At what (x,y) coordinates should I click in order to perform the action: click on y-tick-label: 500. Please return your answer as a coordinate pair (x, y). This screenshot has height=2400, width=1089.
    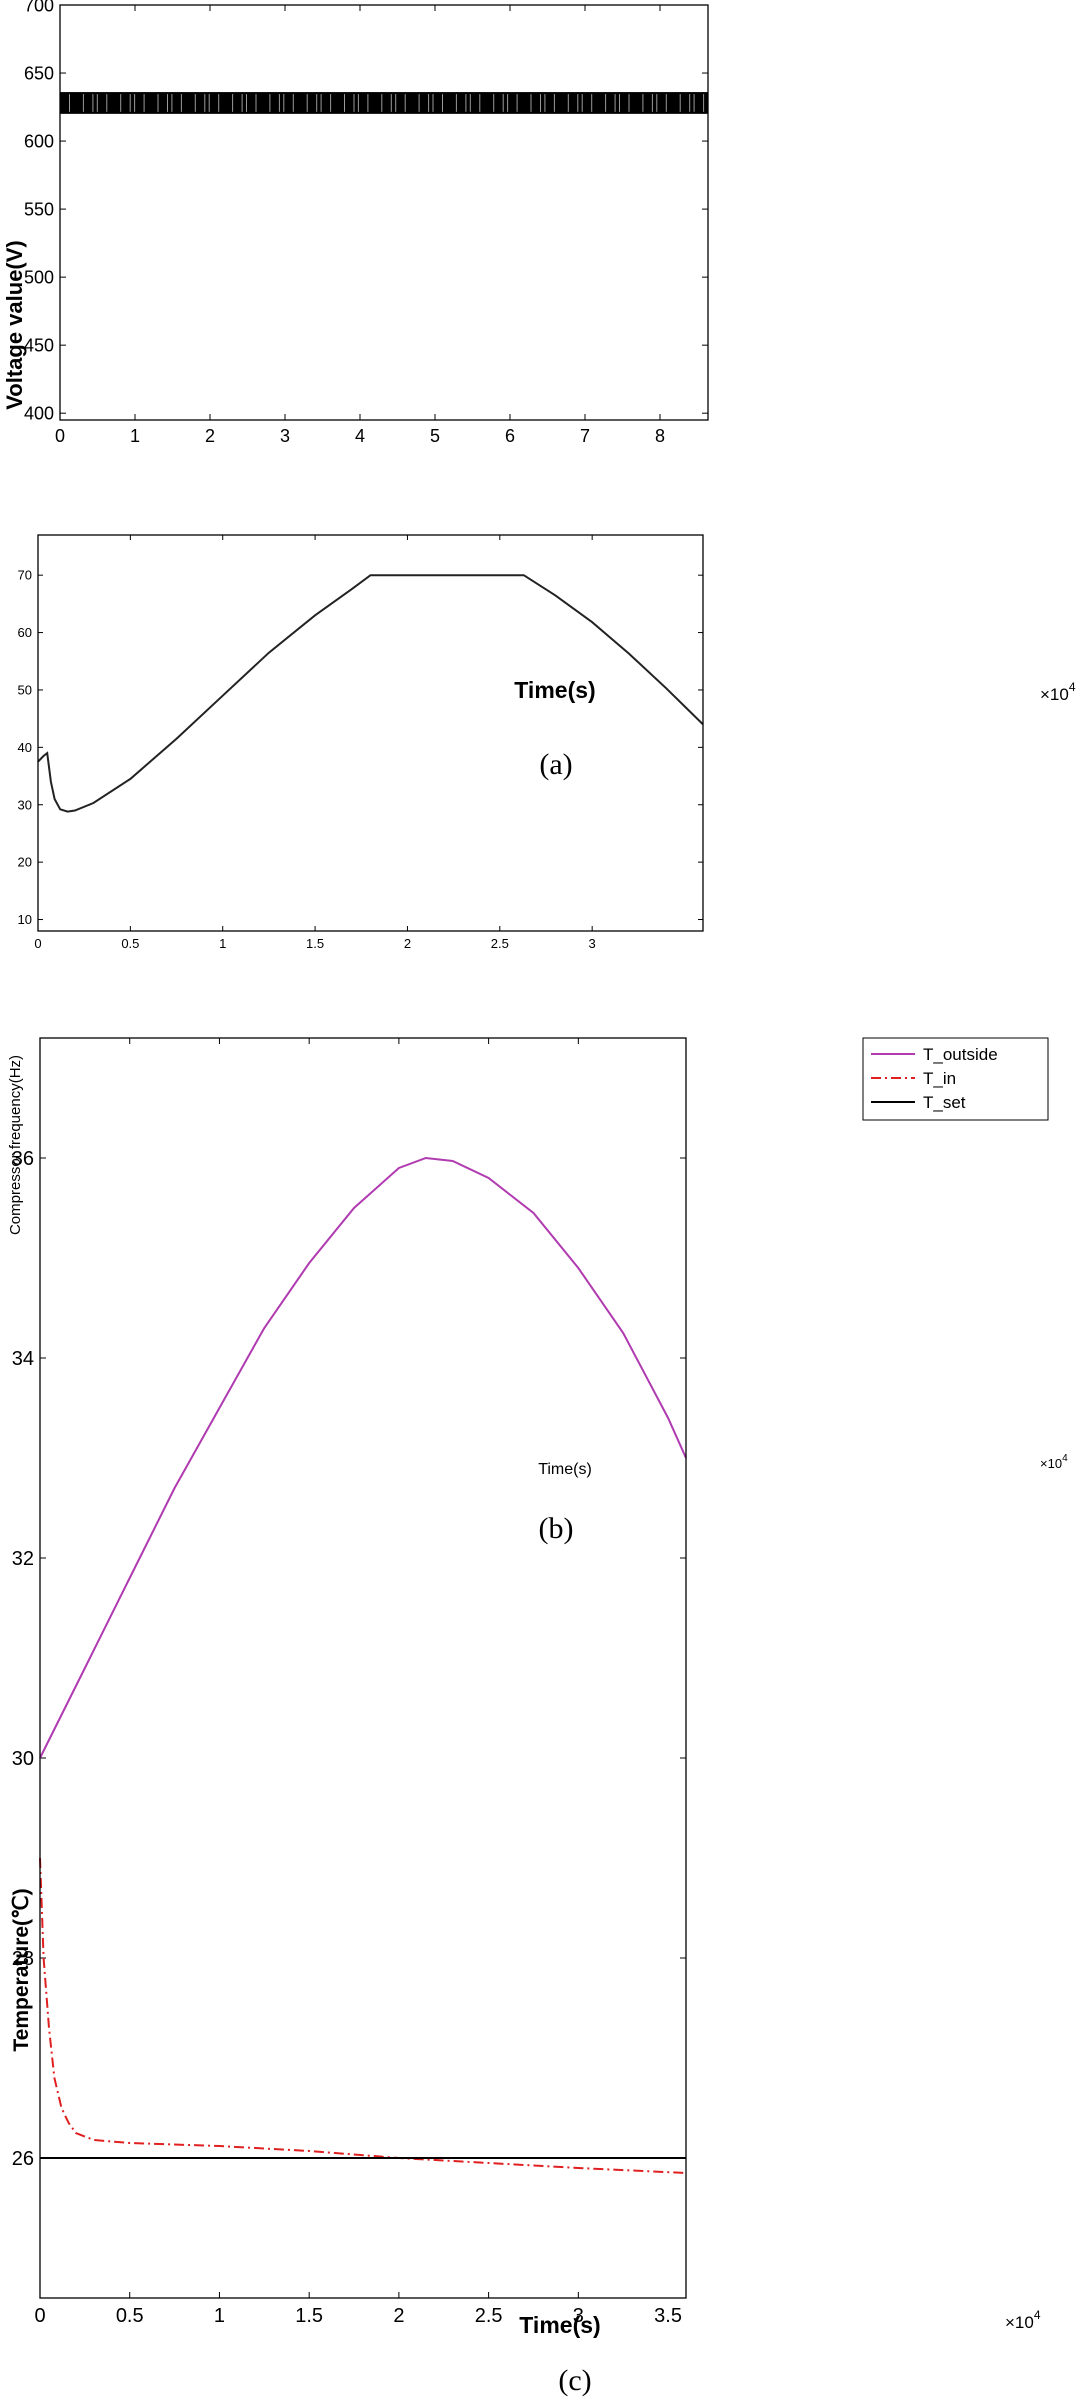
    Looking at the image, I should click on (39, 277).